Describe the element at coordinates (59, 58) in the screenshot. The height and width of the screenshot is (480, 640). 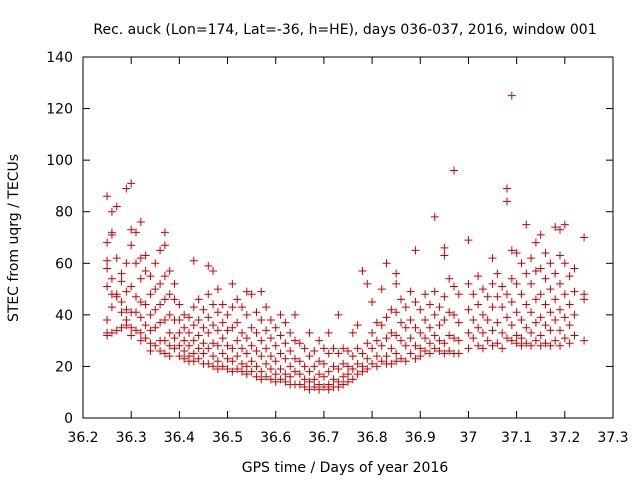
I see `y-tick-label: 140` at that location.